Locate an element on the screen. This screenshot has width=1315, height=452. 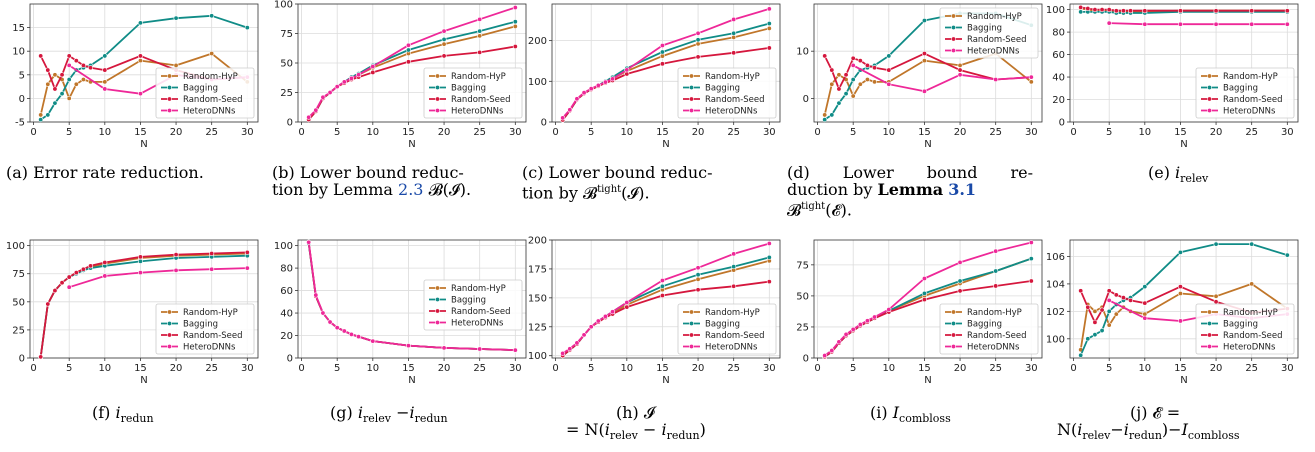
caption-c-line1: (c) Lower bound reduc- is located at coordinates (617, 172).